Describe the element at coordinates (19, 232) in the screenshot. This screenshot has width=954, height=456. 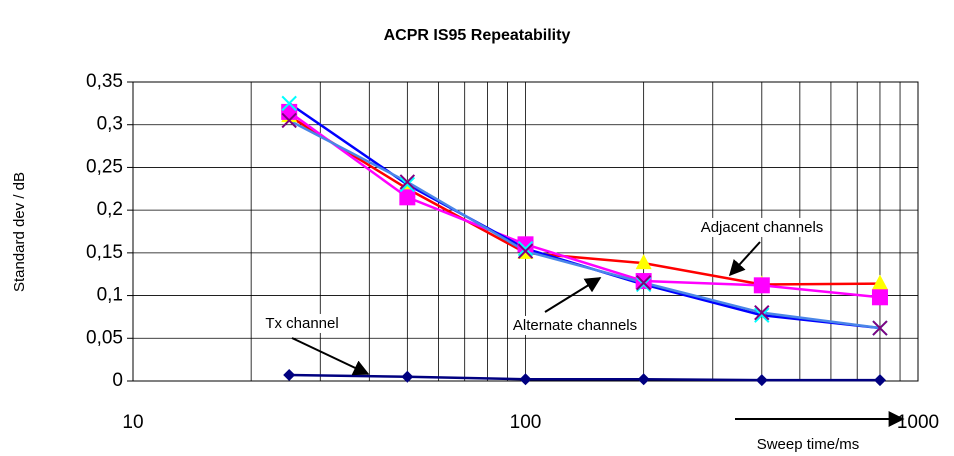
I see `y-axis-label: Standard dev / dB` at that location.